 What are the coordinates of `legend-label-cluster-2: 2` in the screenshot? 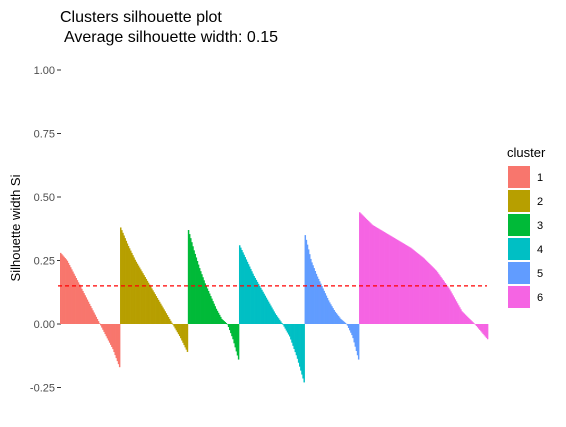 It's located at (540, 202).